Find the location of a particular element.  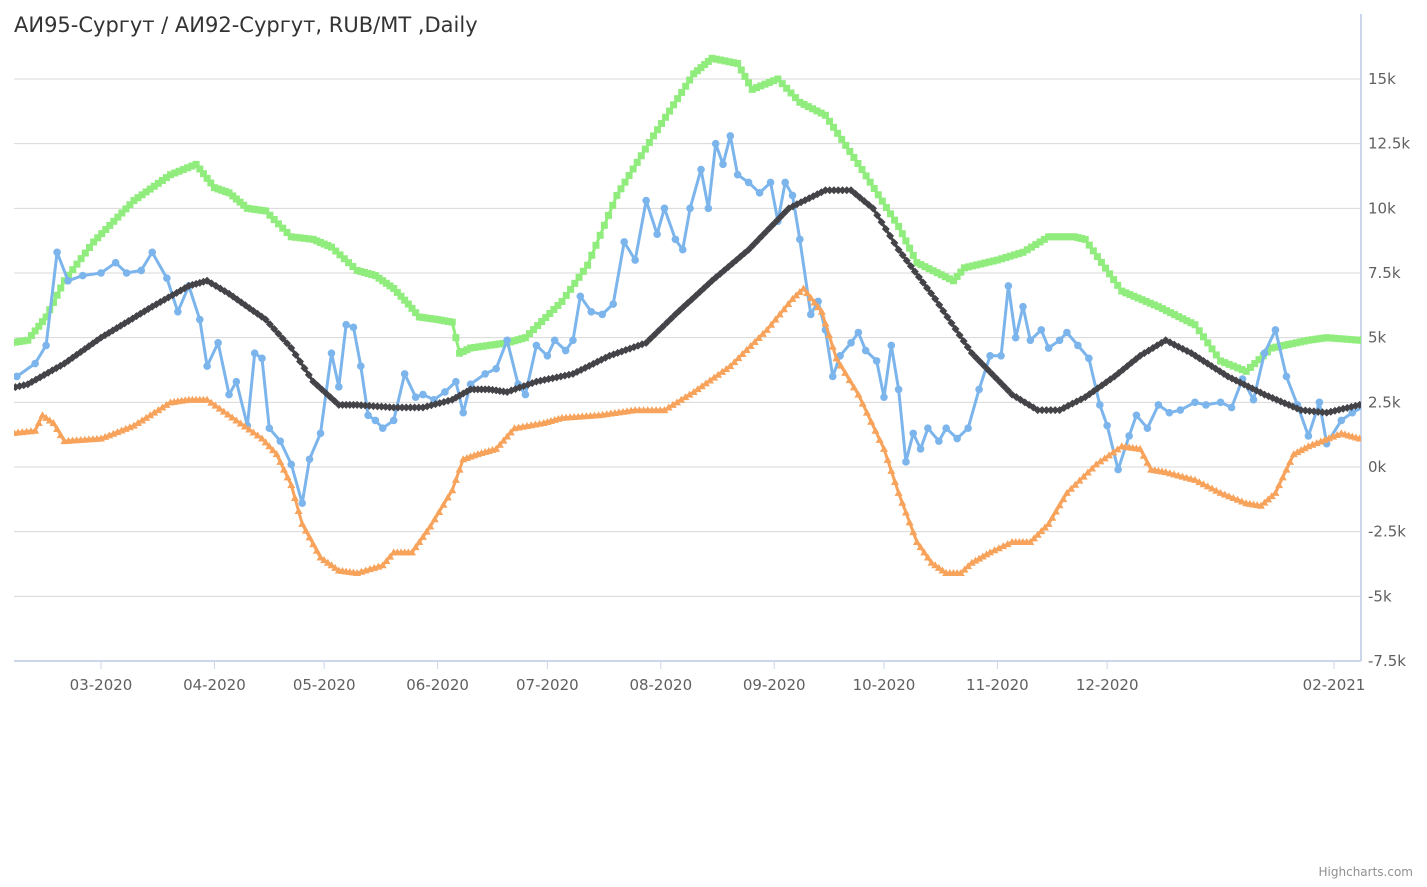

y-tick-label: -7.5k is located at coordinates (1387, 661).